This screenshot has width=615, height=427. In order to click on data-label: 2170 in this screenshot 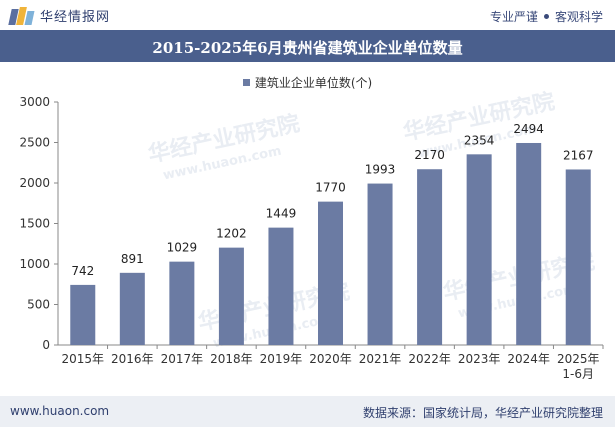, I will do `click(429, 155)`.